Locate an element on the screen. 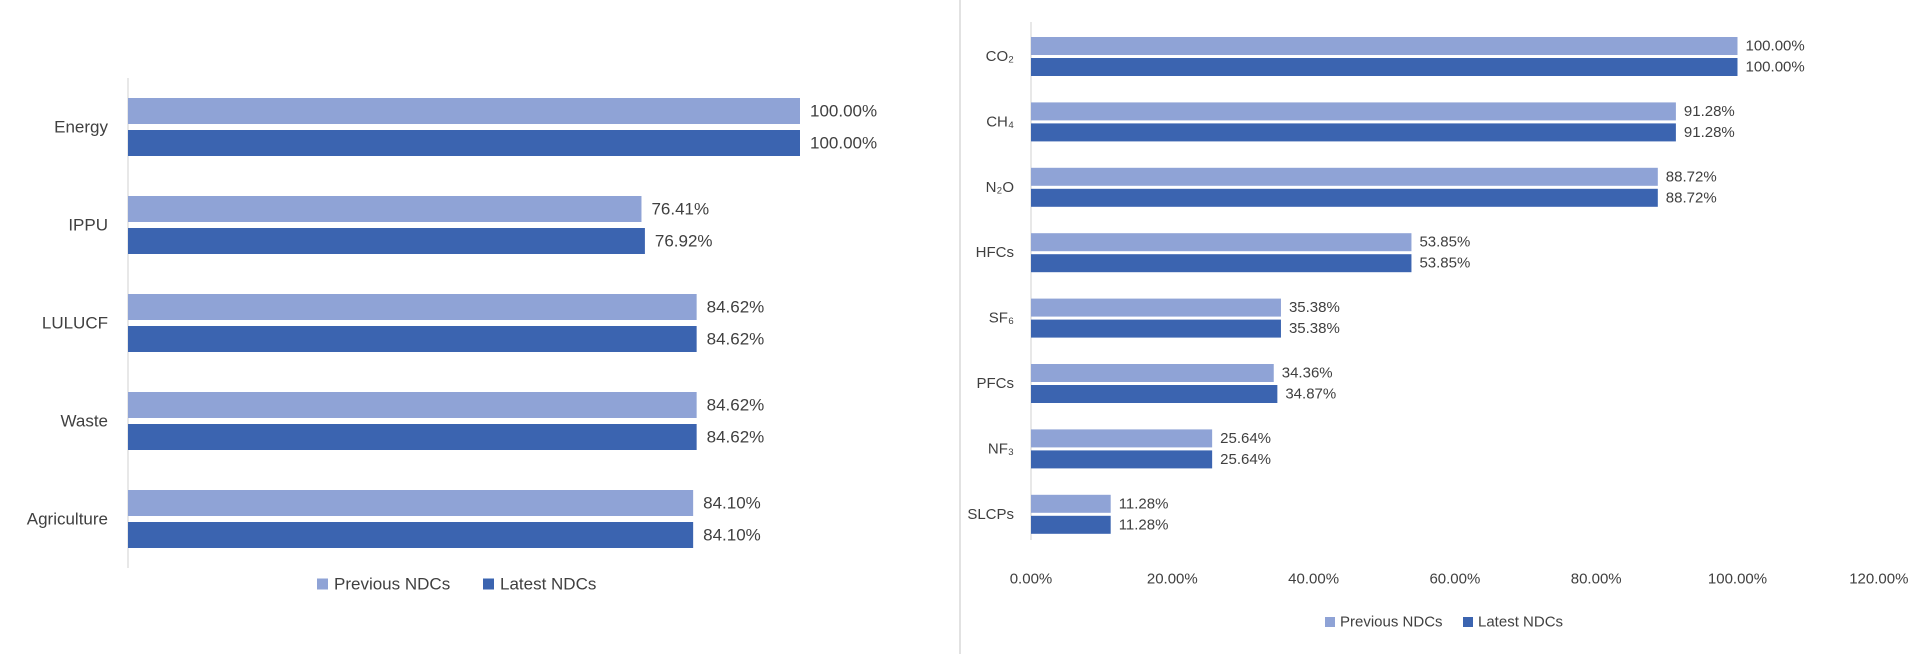 This screenshot has width=1920, height=654. category-label-n2o: N₂O is located at coordinates (1000, 187).